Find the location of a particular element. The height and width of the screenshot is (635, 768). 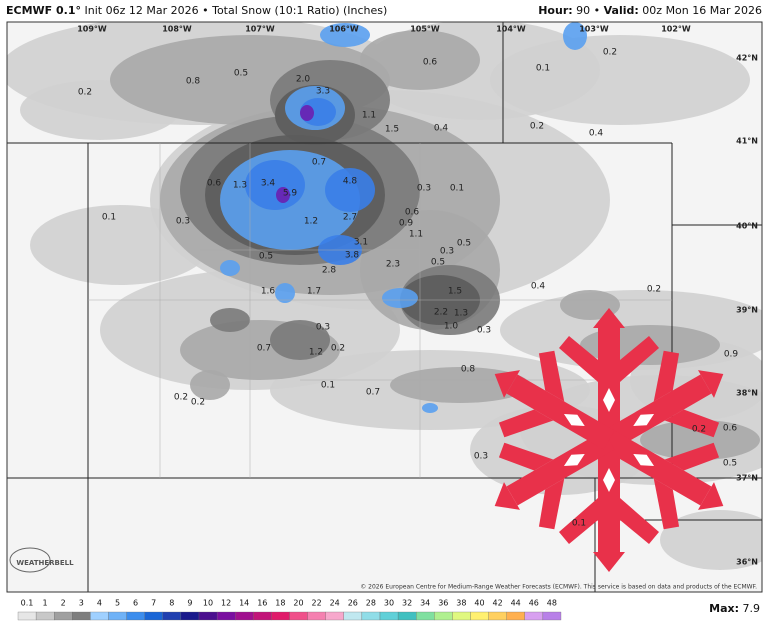

snow-amount: 1.3 is located at coordinates (240, 186).